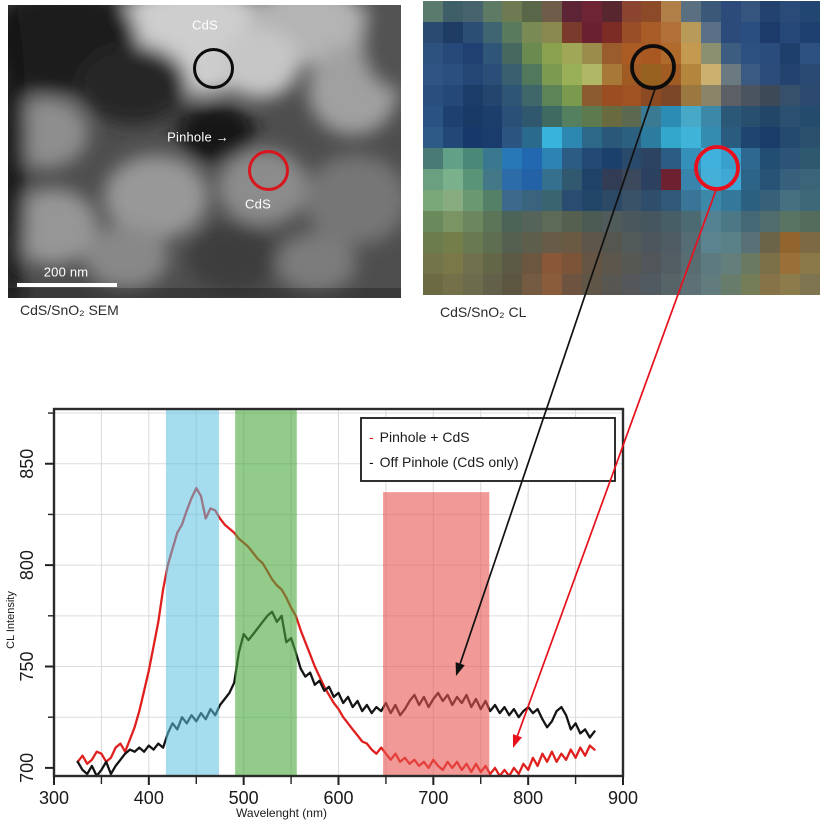  What do you see at coordinates (436, 634) in the screenshot?
I see `pink-band` at bounding box center [436, 634].